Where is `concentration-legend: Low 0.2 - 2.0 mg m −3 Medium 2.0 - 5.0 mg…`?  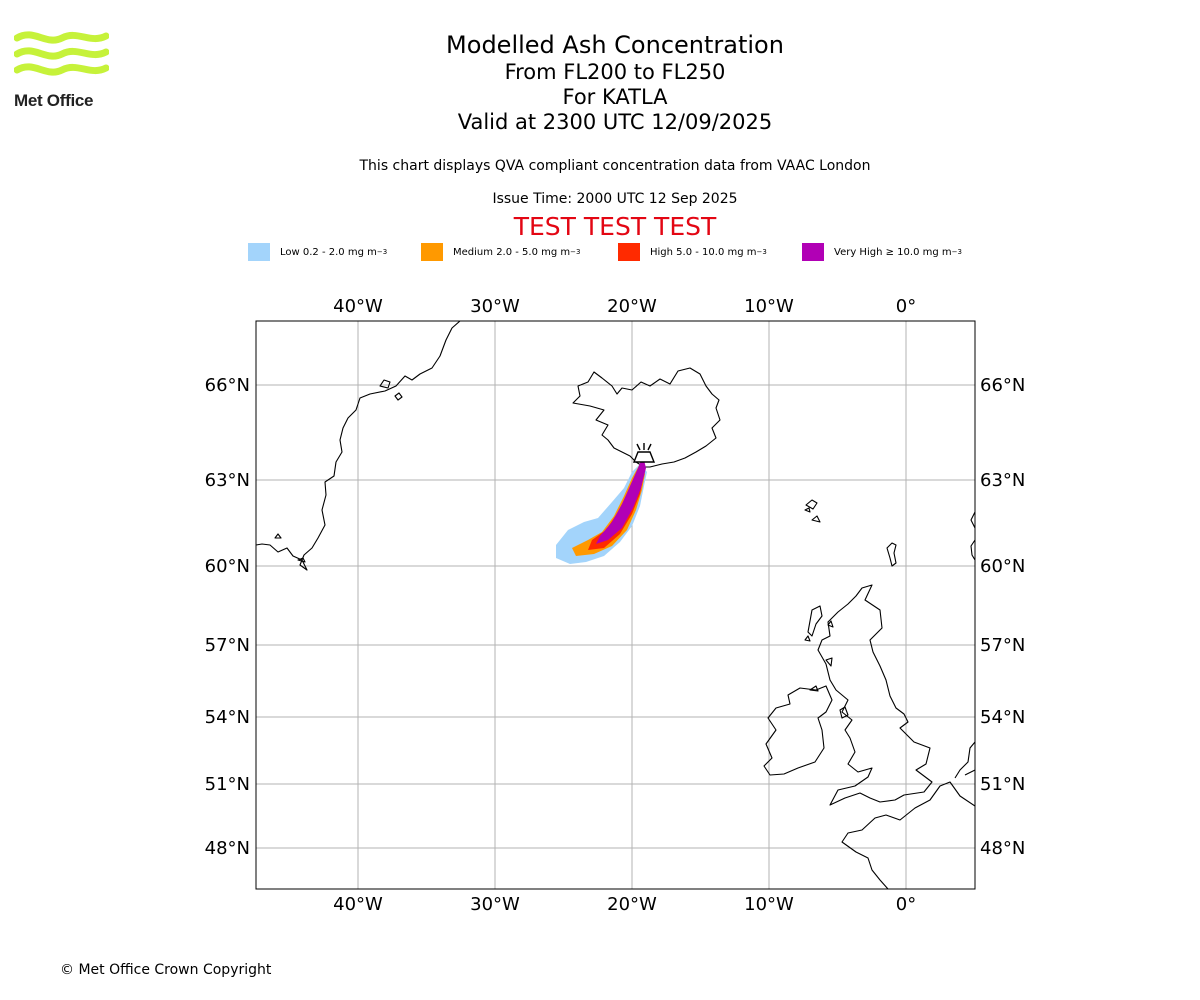 concentration-legend: Low 0.2 - 2.0 mg m −3 Medium 2.0 - 5.0 mg… is located at coordinates (600, 254).